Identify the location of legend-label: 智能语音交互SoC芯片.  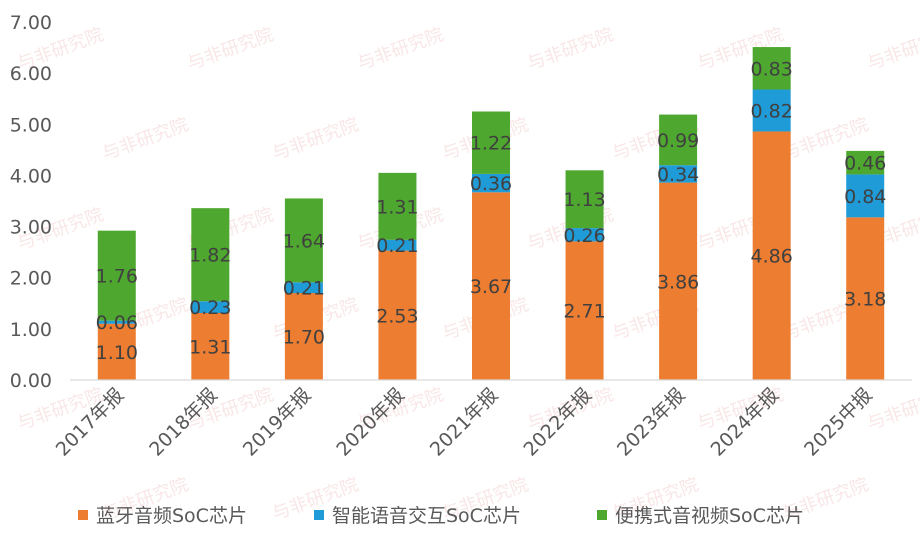
(426, 516).